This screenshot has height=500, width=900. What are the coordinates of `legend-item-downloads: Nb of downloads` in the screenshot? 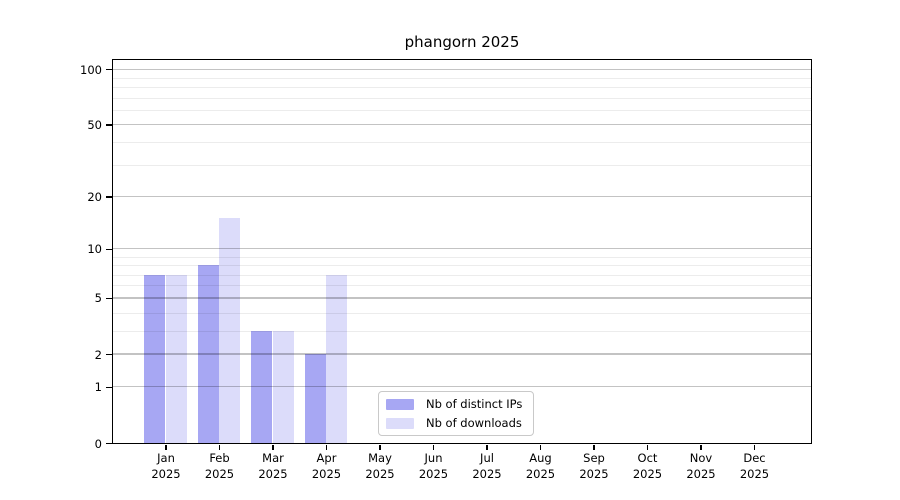 It's located at (454, 423).